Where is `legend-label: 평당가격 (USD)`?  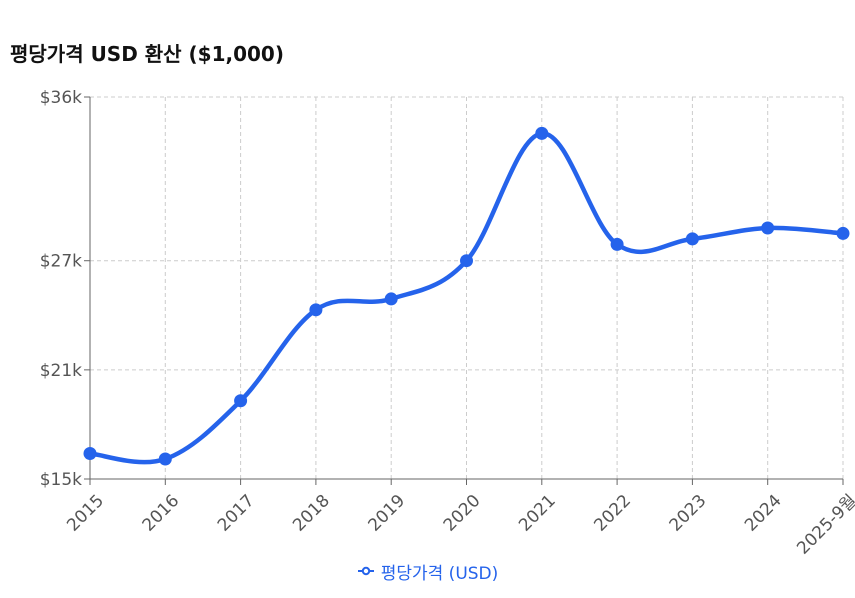 legend-label: 평당가격 (USD) is located at coordinates (439, 573).